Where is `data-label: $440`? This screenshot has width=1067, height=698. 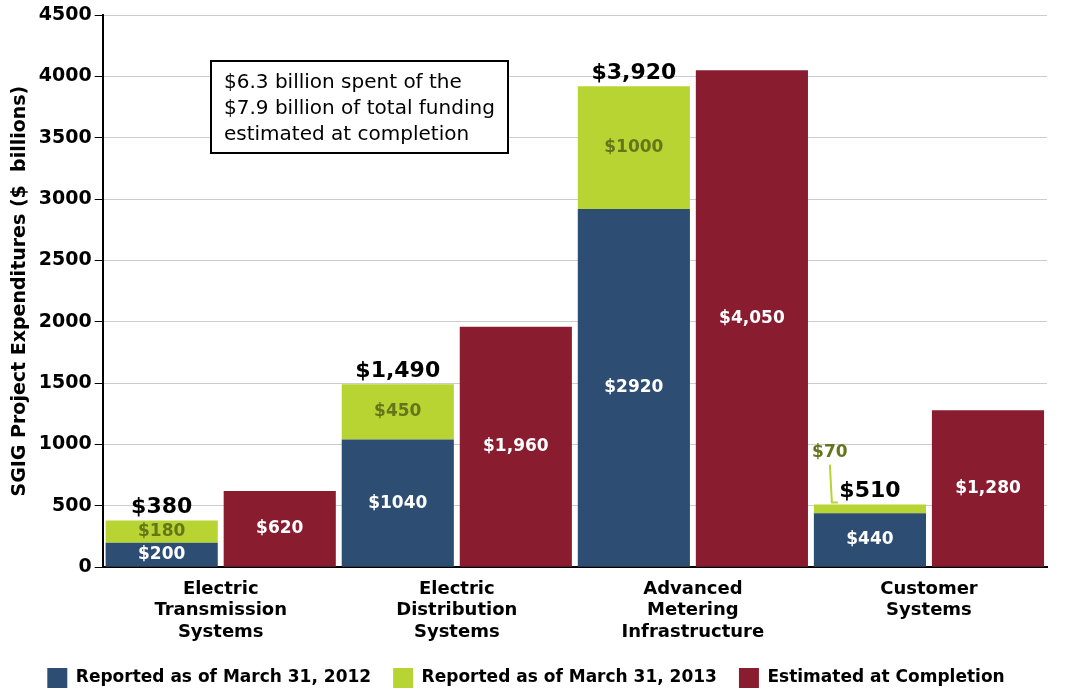
data-label: $440 is located at coordinates (870, 538).